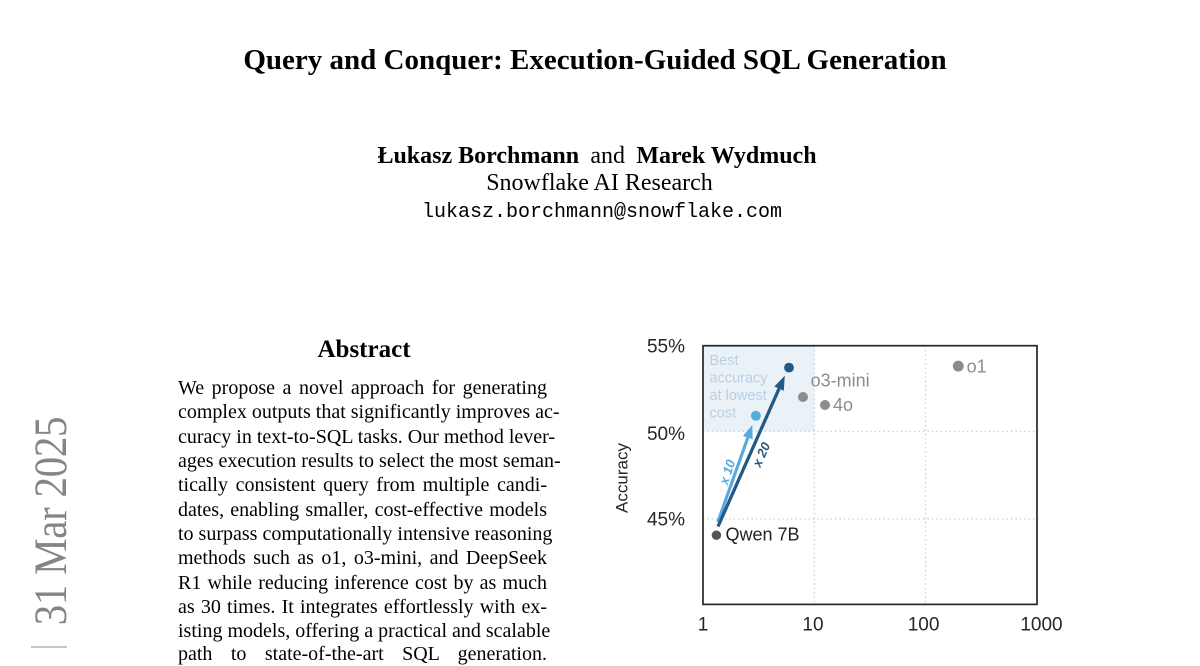 This screenshot has height=666, width=1200. I want to click on svg-text: o3-mini, so click(840, 381).